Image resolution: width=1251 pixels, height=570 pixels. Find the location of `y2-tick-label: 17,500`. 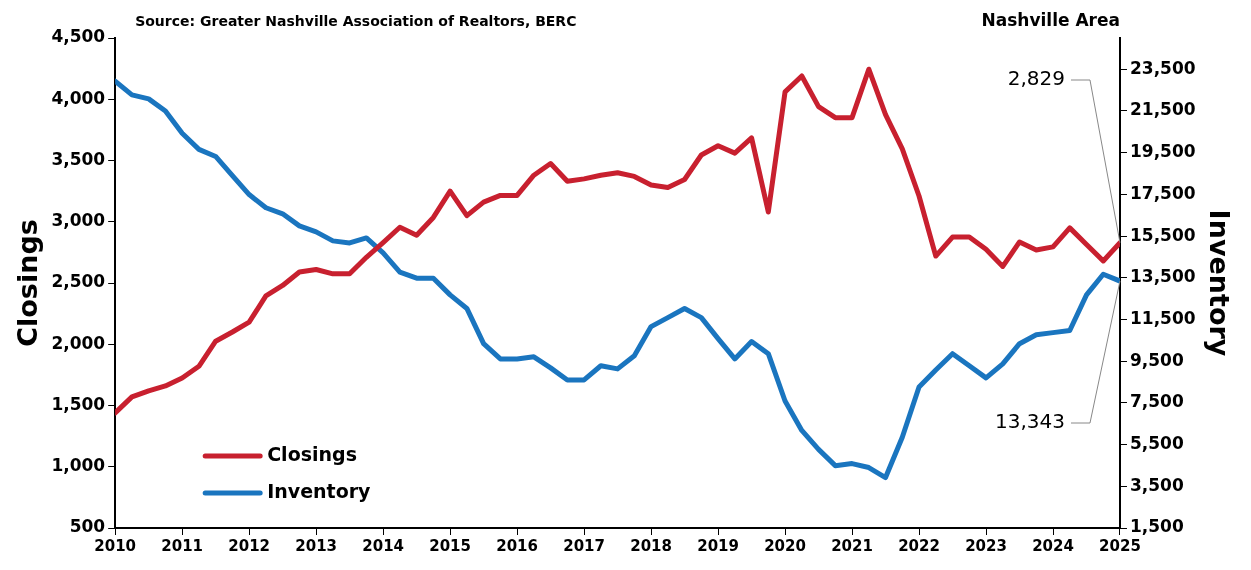

y2-tick-label: 17,500 is located at coordinates (1163, 192).